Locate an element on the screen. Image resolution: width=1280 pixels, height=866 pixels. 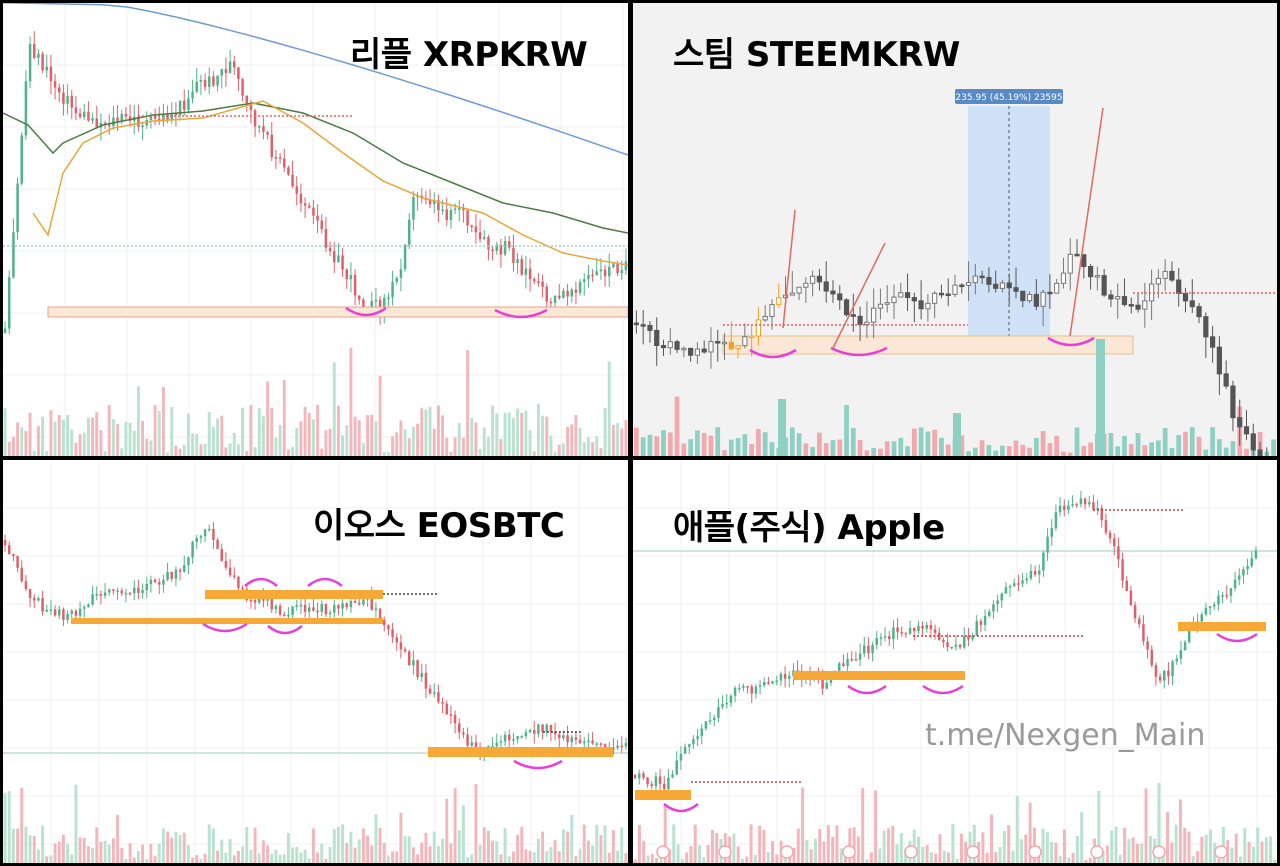
projection-arrow is located at coordinates (859, 295).